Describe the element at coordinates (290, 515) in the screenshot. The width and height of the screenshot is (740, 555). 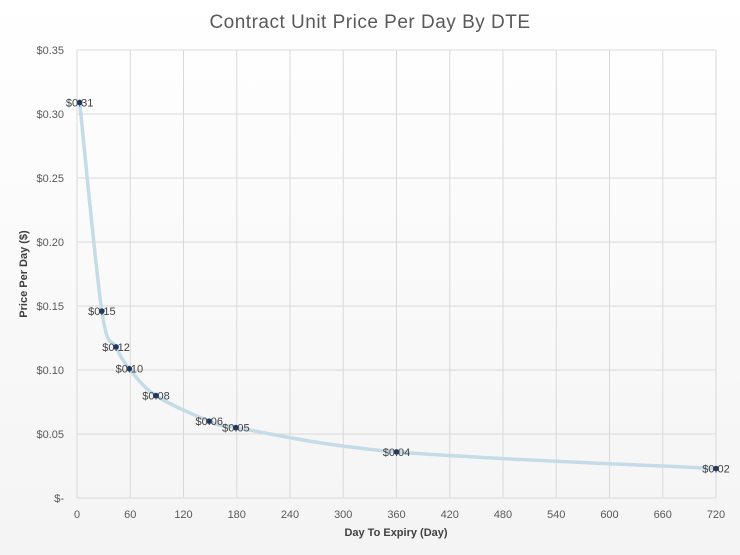
I see `x-tick-label: 240` at that location.